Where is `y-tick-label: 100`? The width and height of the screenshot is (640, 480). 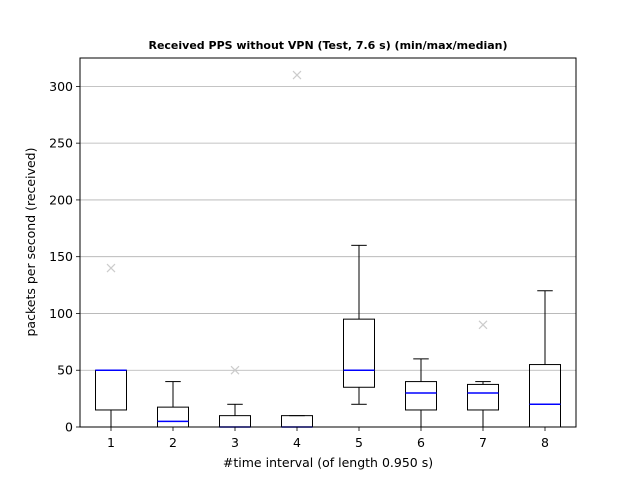 y-tick-label: 100 is located at coordinates (61, 313).